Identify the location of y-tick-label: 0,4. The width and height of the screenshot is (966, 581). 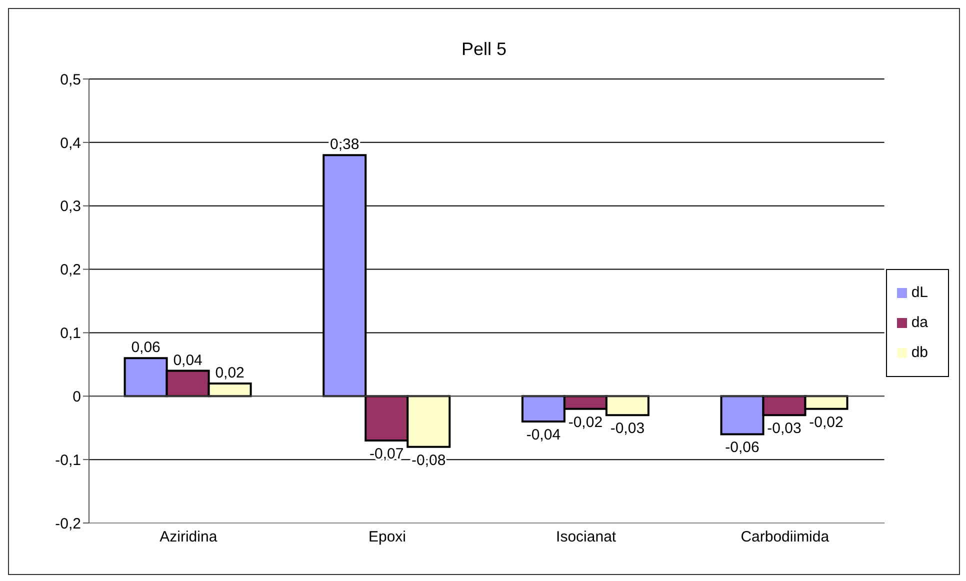
(70, 143).